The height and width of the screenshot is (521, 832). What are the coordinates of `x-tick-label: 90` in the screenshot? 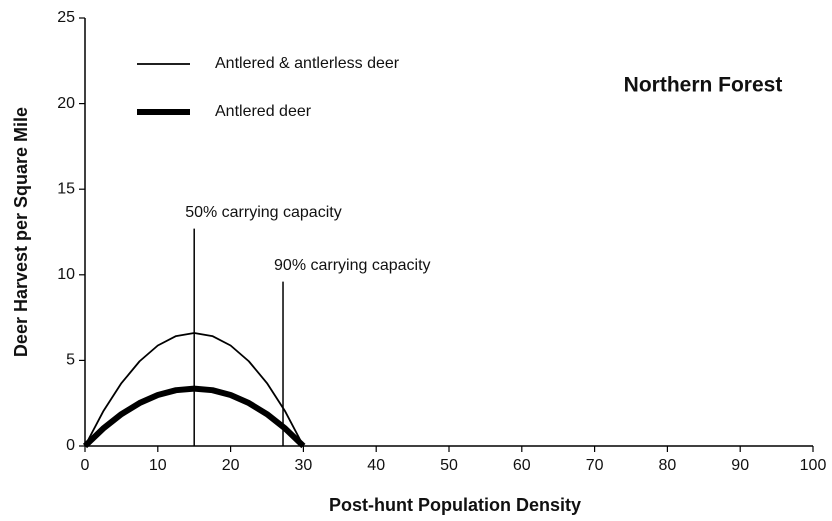 It's located at (740, 465).